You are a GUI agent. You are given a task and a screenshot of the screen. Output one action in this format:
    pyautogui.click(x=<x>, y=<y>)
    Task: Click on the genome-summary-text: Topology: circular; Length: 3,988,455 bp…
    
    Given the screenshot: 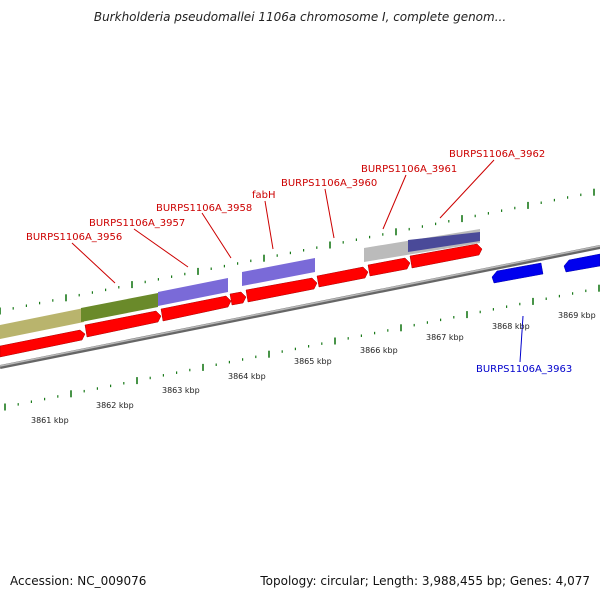 What is the action you would take?
    pyautogui.click(x=425, y=581)
    